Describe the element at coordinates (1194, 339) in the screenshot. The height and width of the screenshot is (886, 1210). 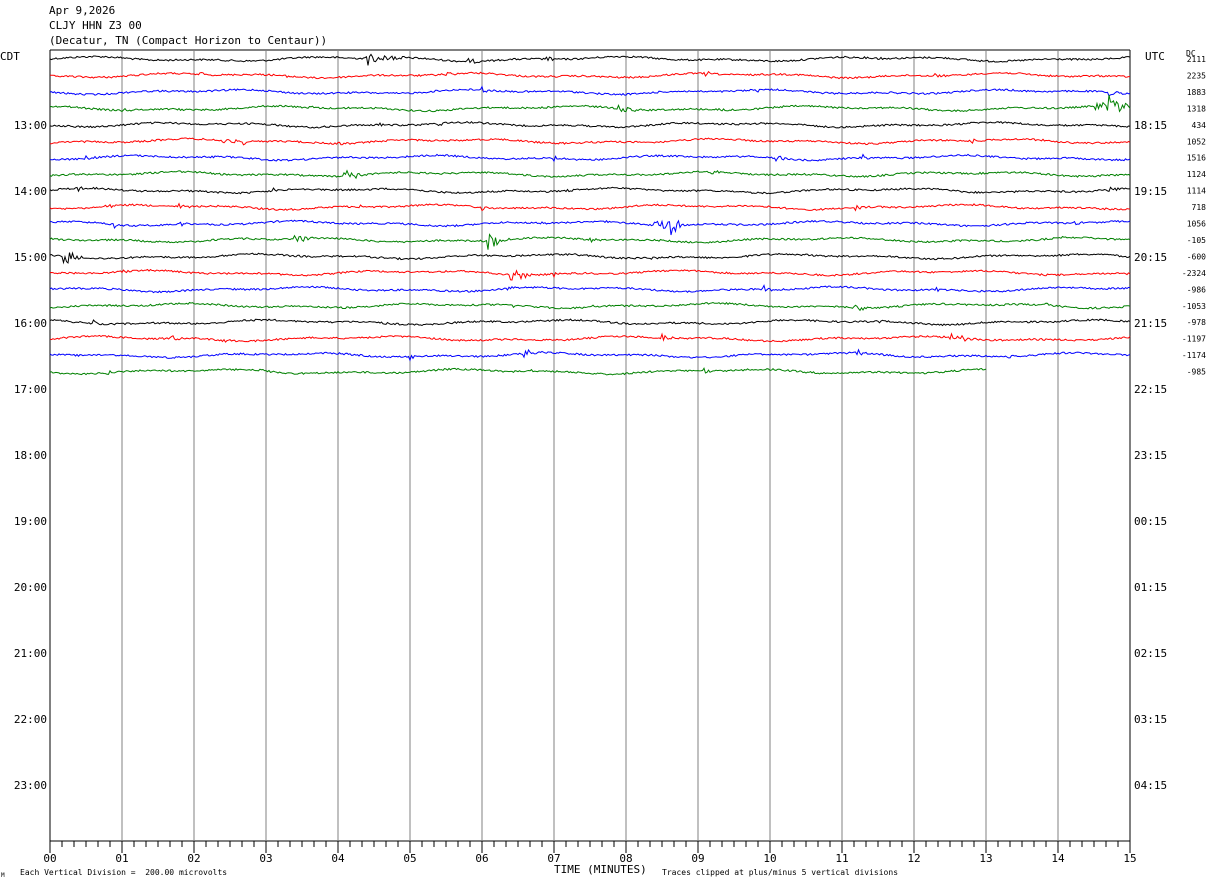
I see `dc-offset-label: -1197` at that location.